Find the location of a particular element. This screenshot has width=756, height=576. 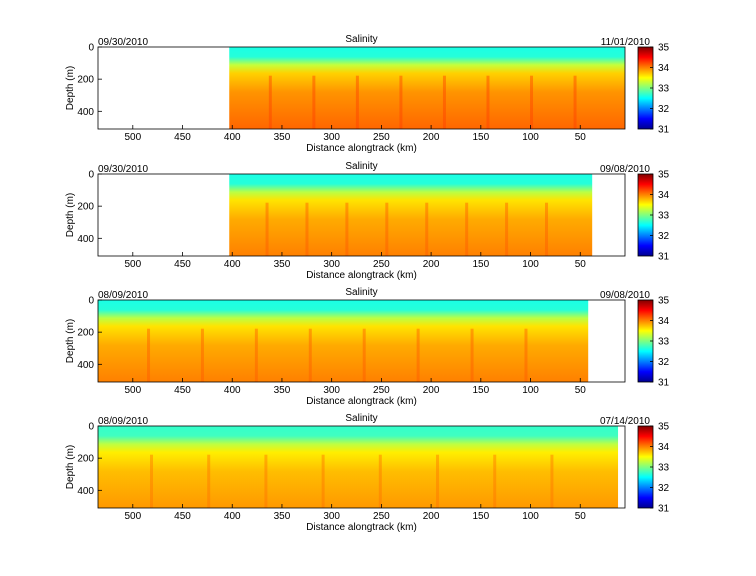

date-right: 07/14/2010 is located at coordinates (625, 421).